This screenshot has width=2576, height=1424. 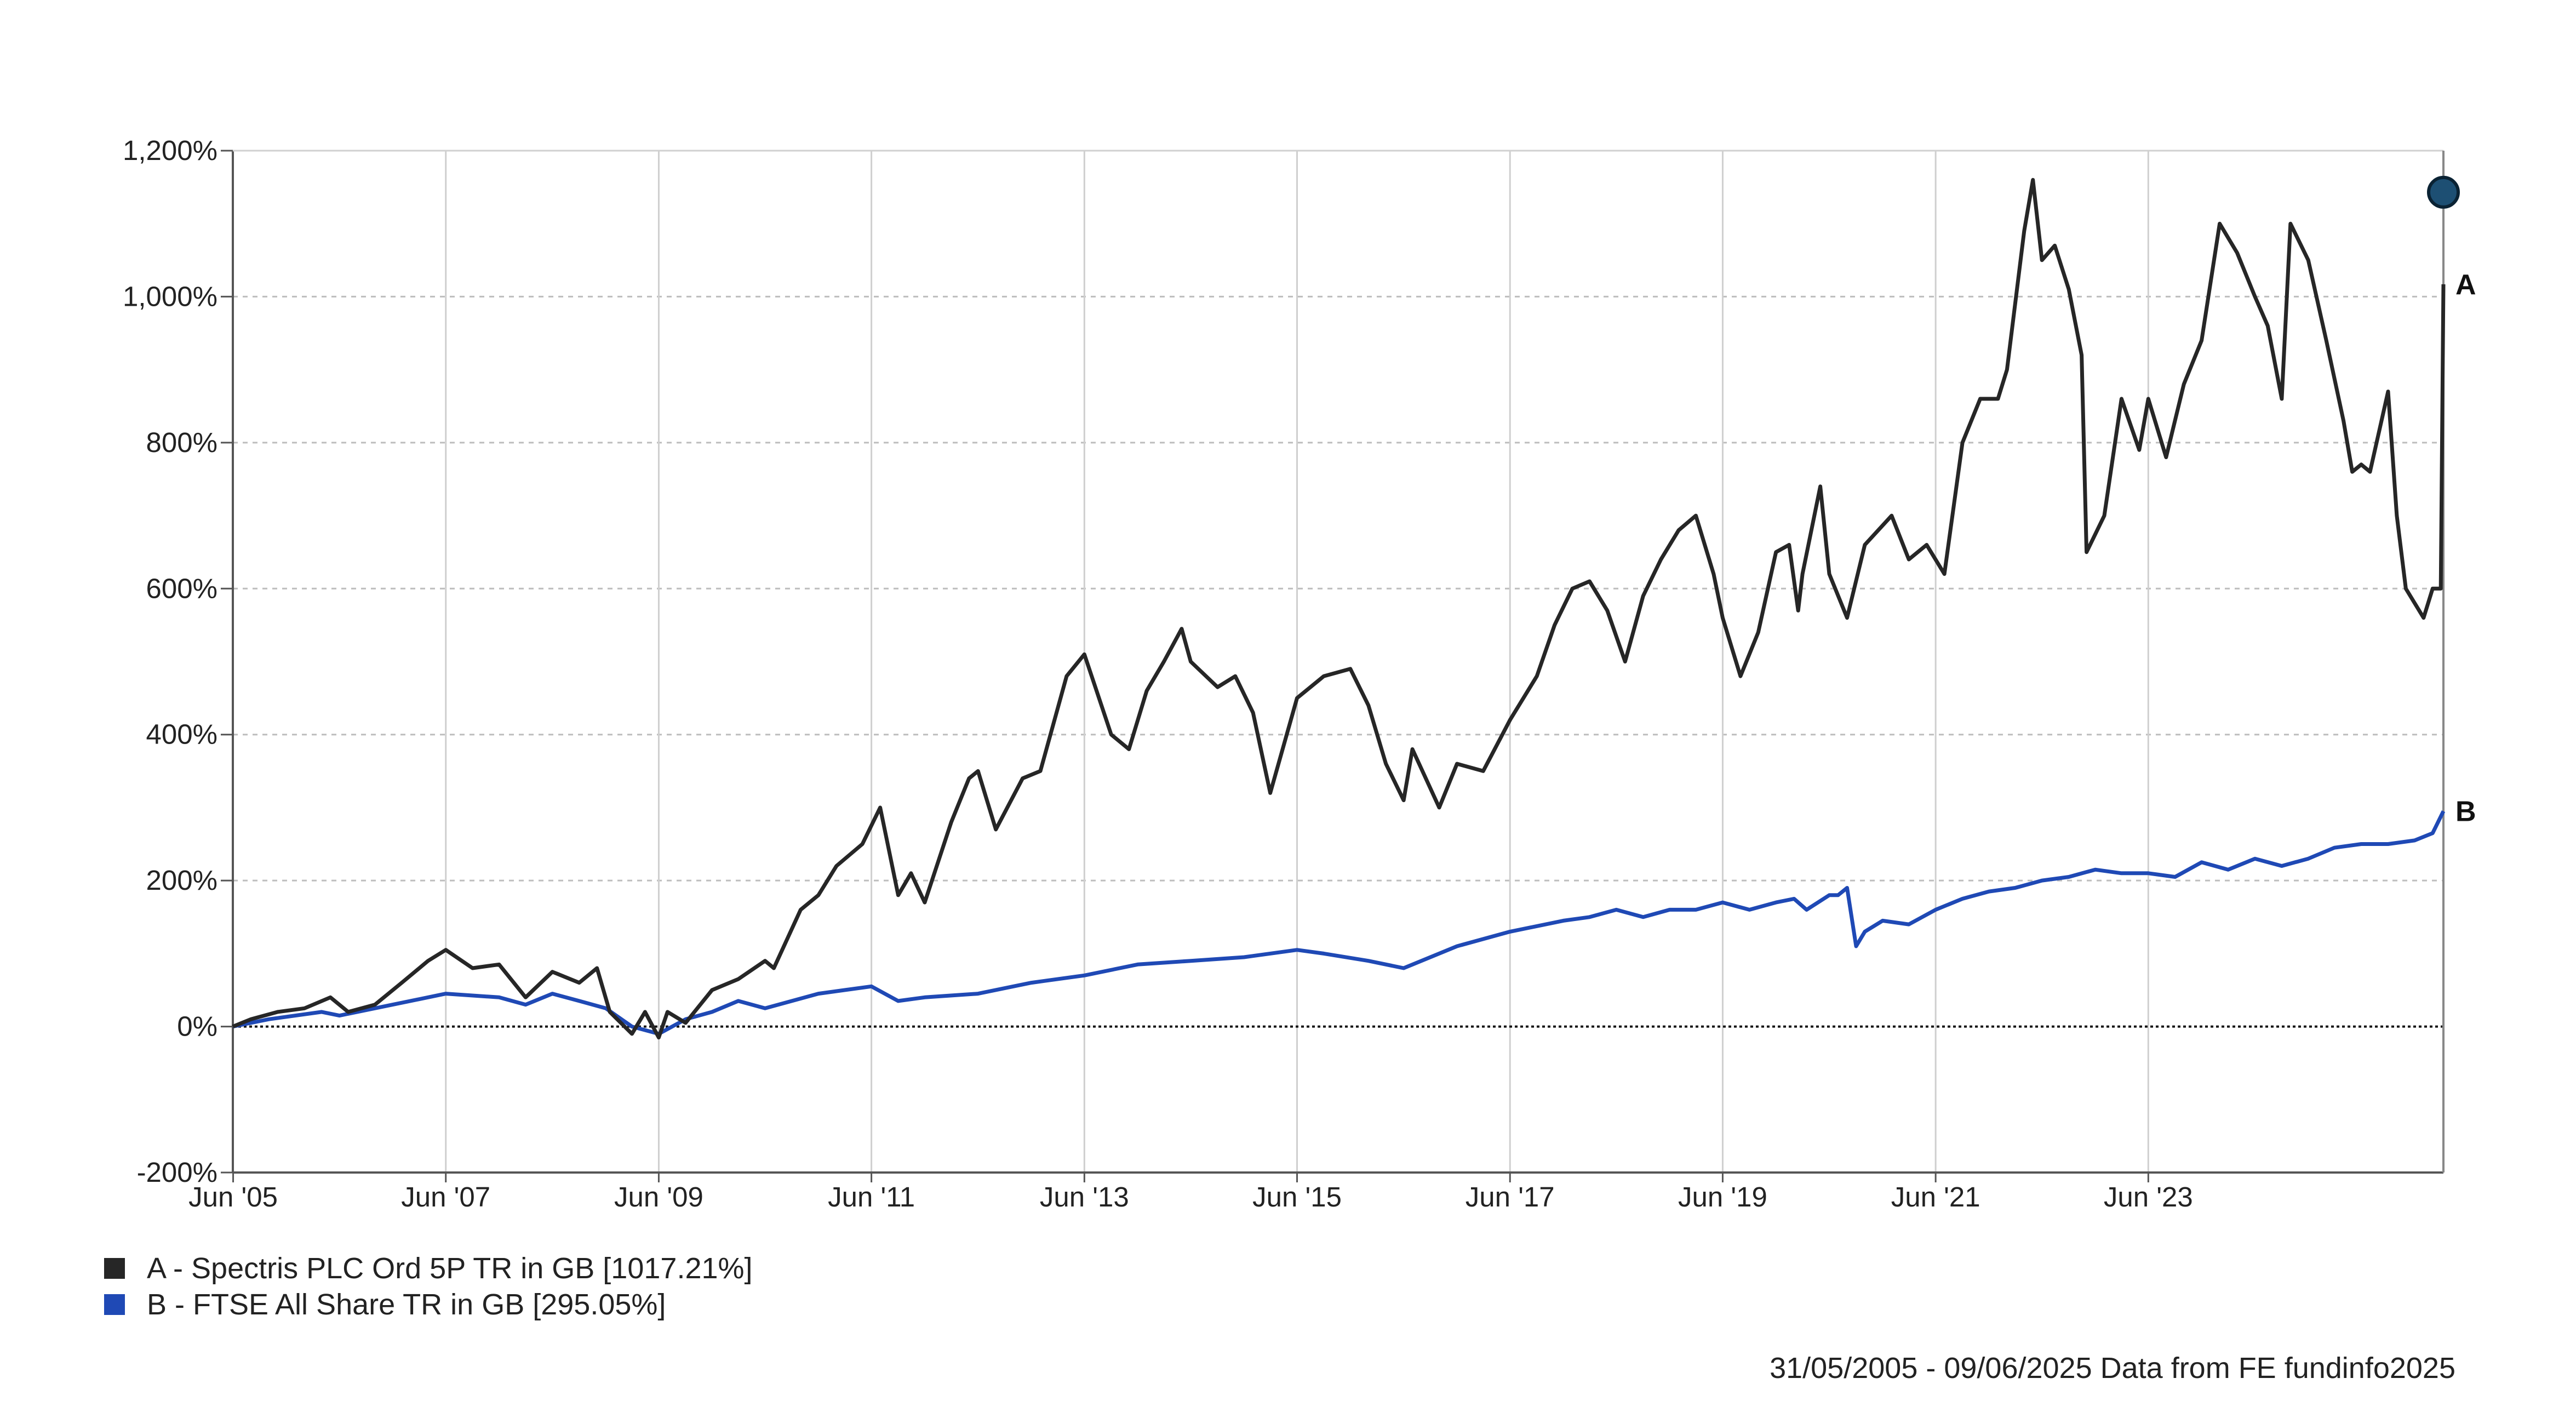 What do you see at coordinates (233, 1197) in the screenshot?
I see `x-tick-label: Jun '05` at bounding box center [233, 1197].